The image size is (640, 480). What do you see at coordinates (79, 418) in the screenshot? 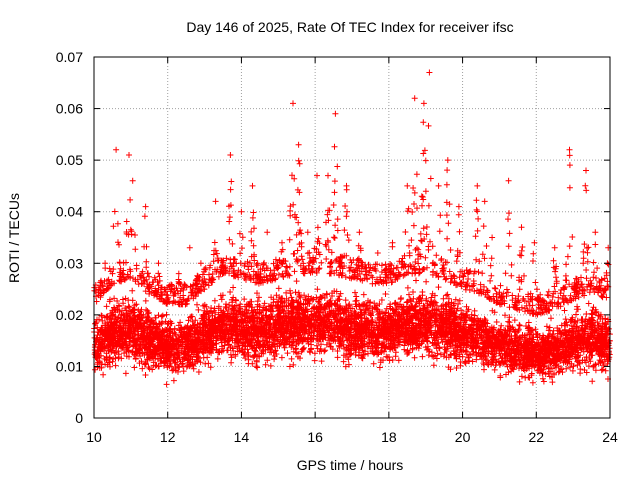
I see `y-tick-label: 0` at bounding box center [79, 418].